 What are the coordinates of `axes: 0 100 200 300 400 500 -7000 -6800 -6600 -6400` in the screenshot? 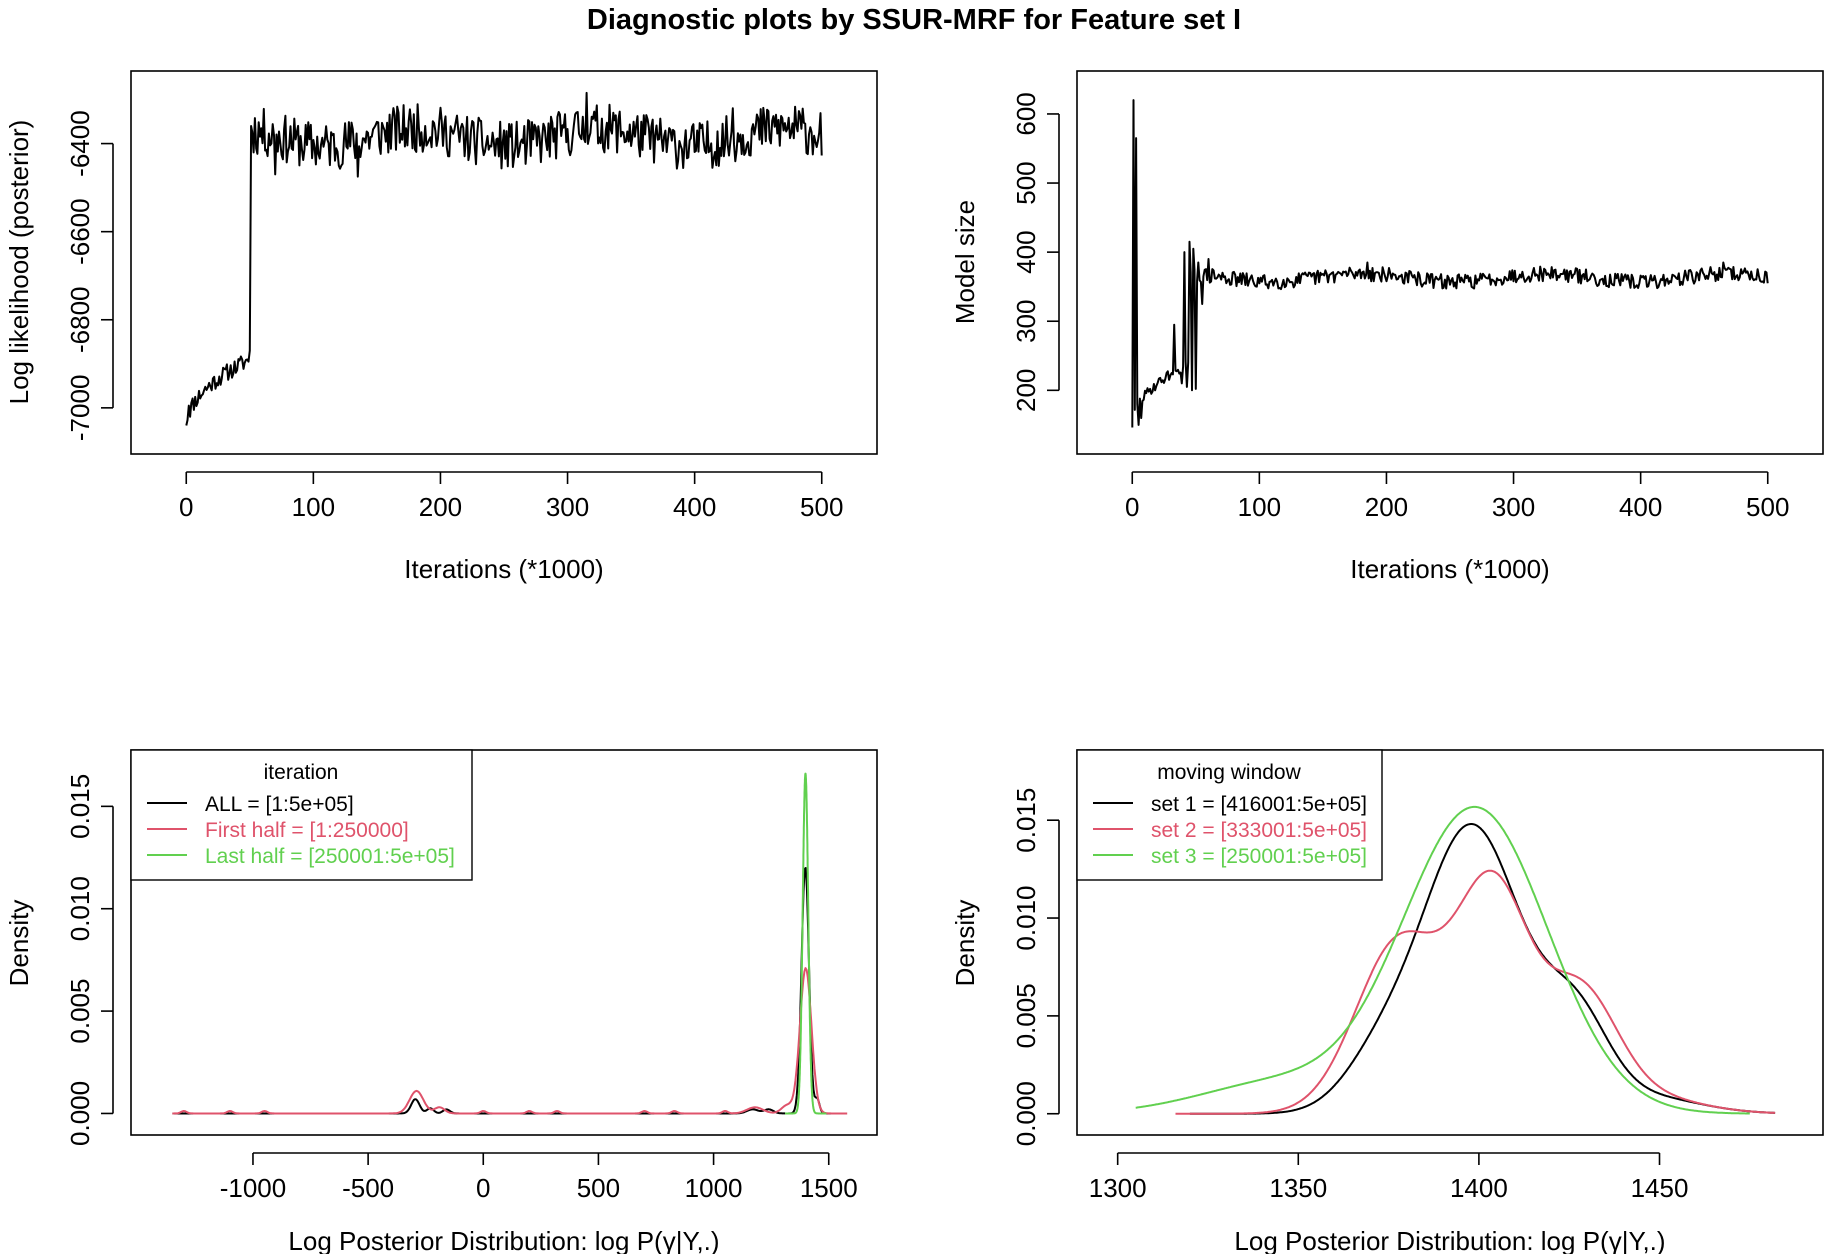 It's located at (454, 316).